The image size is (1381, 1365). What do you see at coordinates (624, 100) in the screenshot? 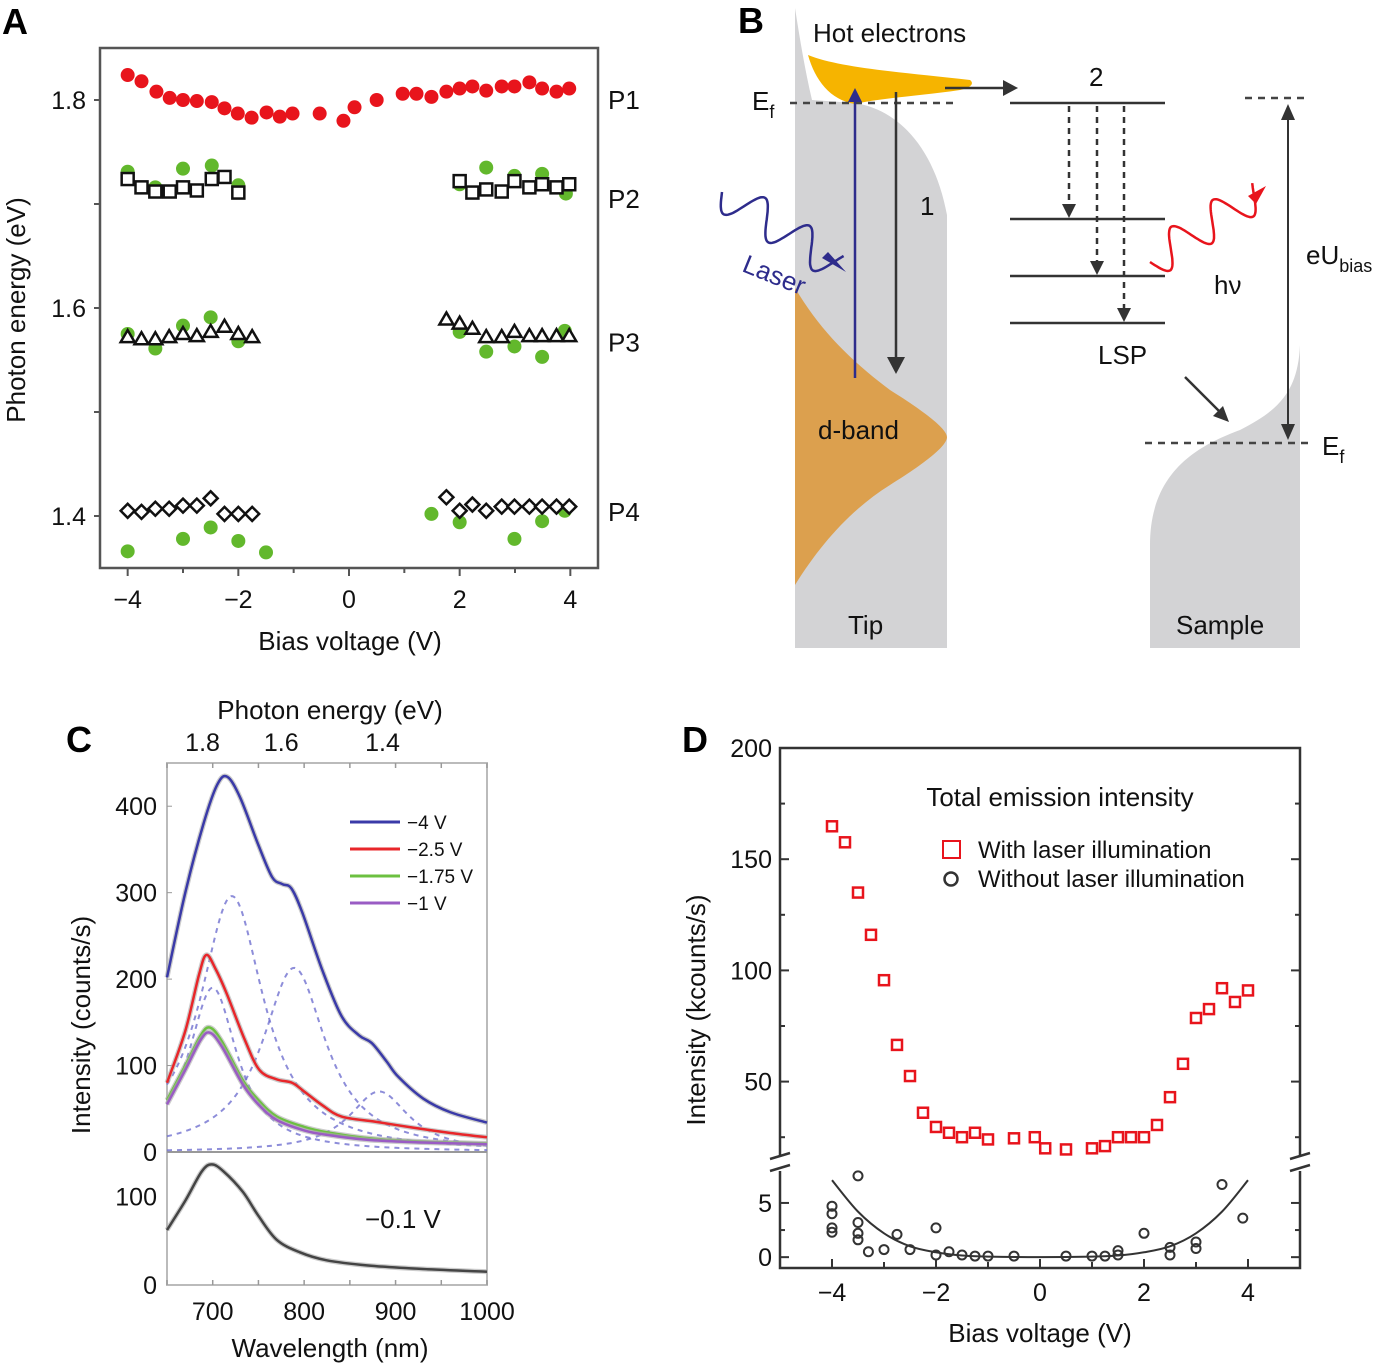
I see `peak-label: P1` at bounding box center [624, 100].